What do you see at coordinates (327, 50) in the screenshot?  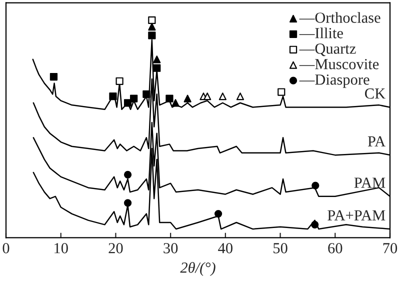 I see `legend-label: —Quartz` at bounding box center [327, 50].